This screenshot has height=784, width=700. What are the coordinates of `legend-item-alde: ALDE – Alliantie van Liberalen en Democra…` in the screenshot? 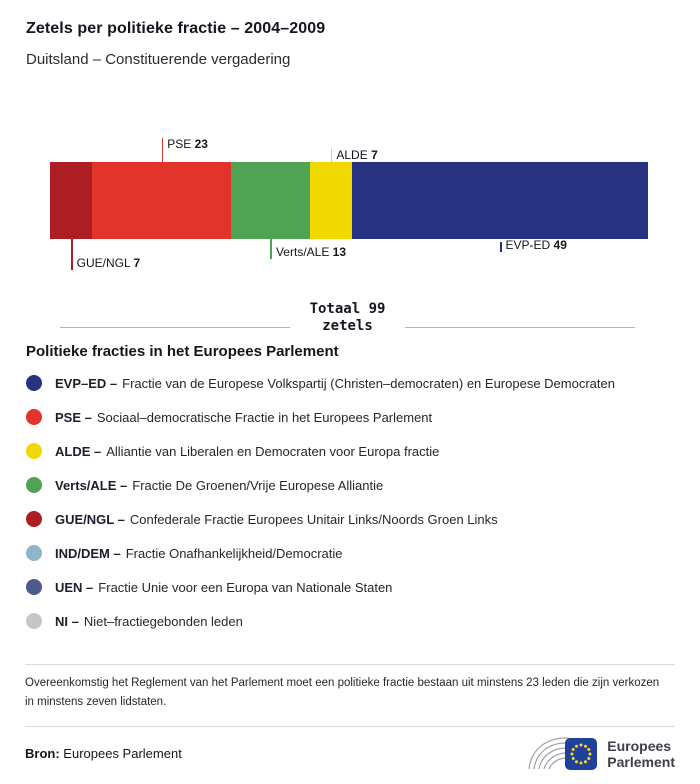 It's located at (350, 451).